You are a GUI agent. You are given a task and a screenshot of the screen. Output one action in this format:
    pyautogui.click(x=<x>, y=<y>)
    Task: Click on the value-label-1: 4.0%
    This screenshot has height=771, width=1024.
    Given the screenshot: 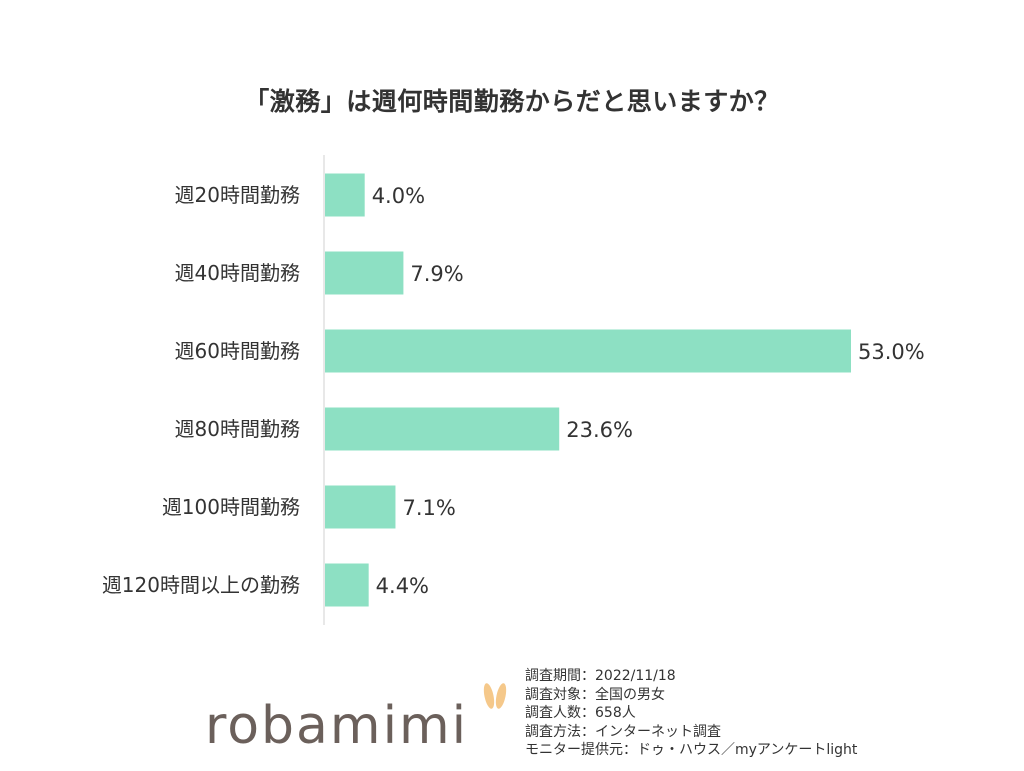 What is the action you would take?
    pyautogui.click(x=398, y=196)
    